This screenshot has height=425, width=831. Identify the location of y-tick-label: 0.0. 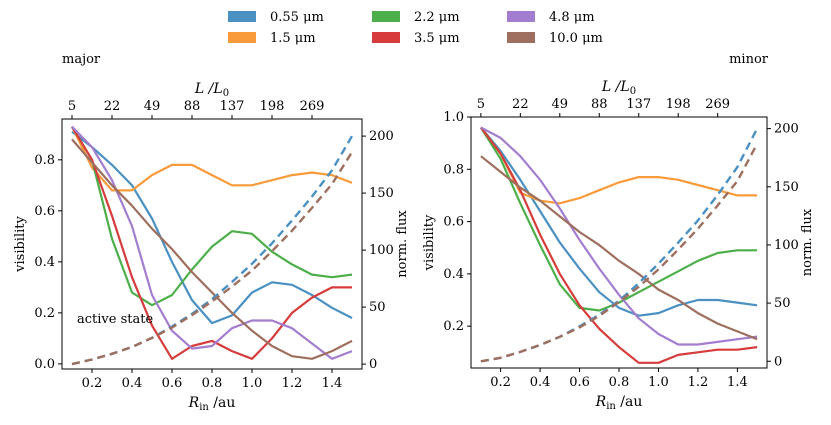
(44, 364).